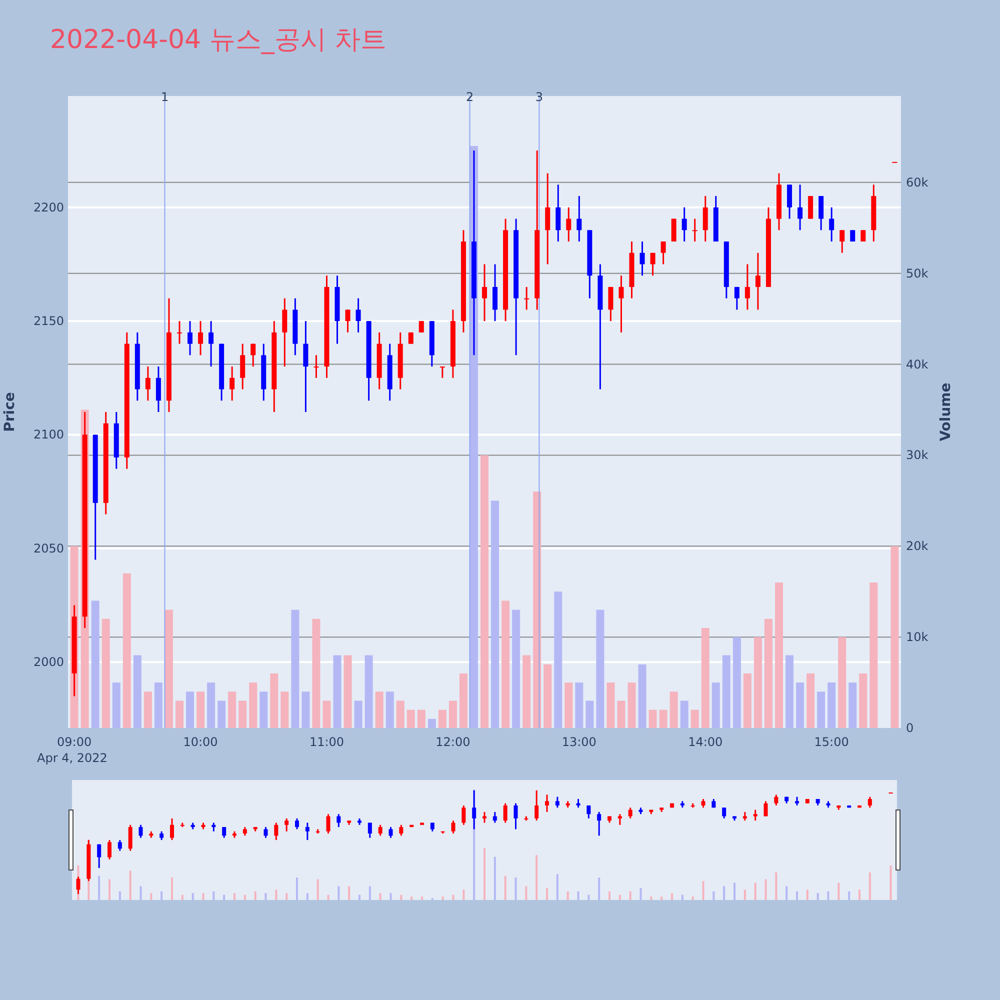 Image resolution: width=1000 pixels, height=1000 pixels. I want to click on y2-tick-label: 20k, so click(917, 546).